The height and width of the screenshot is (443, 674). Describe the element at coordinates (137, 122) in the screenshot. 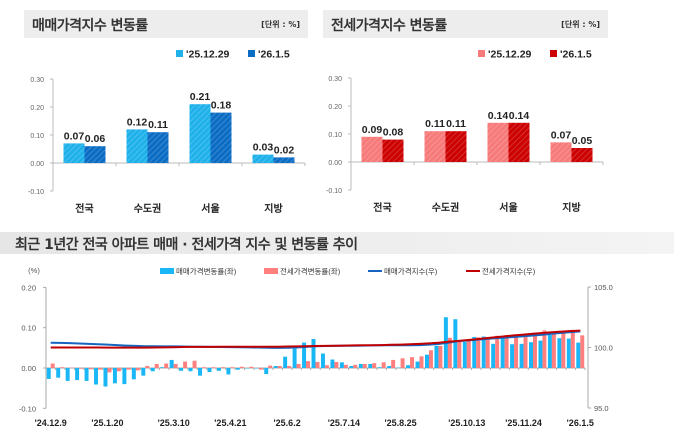

I see `data-label: 0.12` at that location.